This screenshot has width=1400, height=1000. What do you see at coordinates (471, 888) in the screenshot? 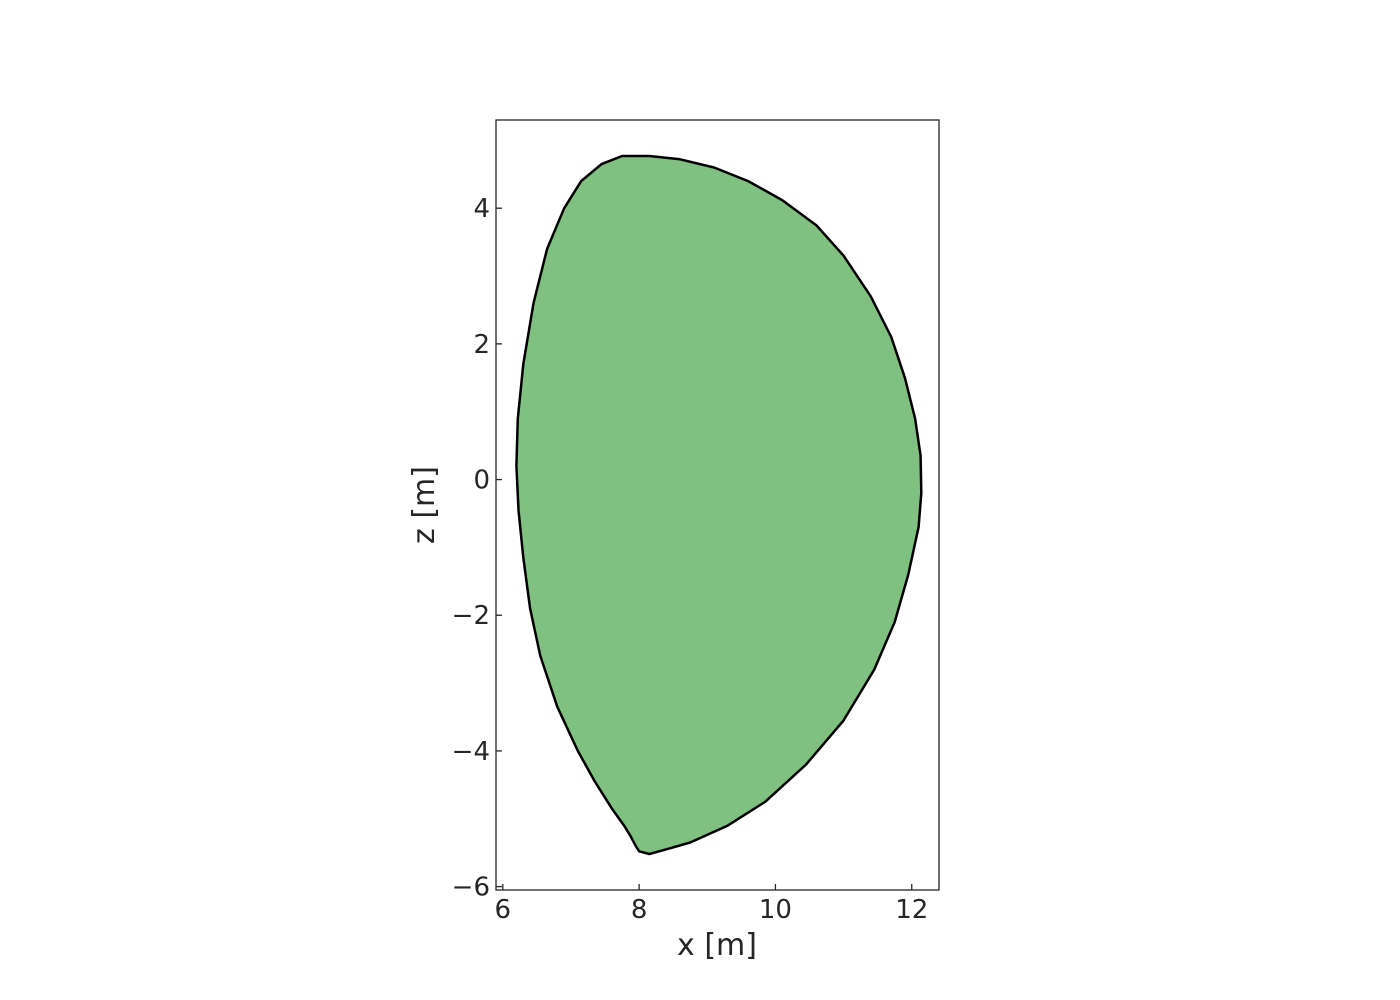
I see `y-tick-label: −6` at bounding box center [471, 888].